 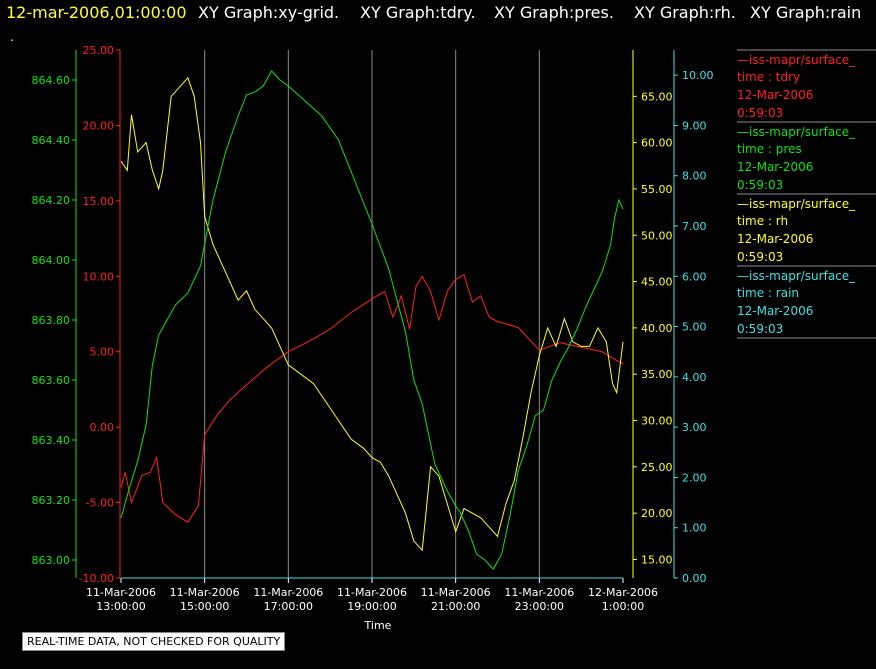 What do you see at coordinates (51, 140) in the screenshot?
I see `pres-tick-label-7: 864.40` at bounding box center [51, 140].